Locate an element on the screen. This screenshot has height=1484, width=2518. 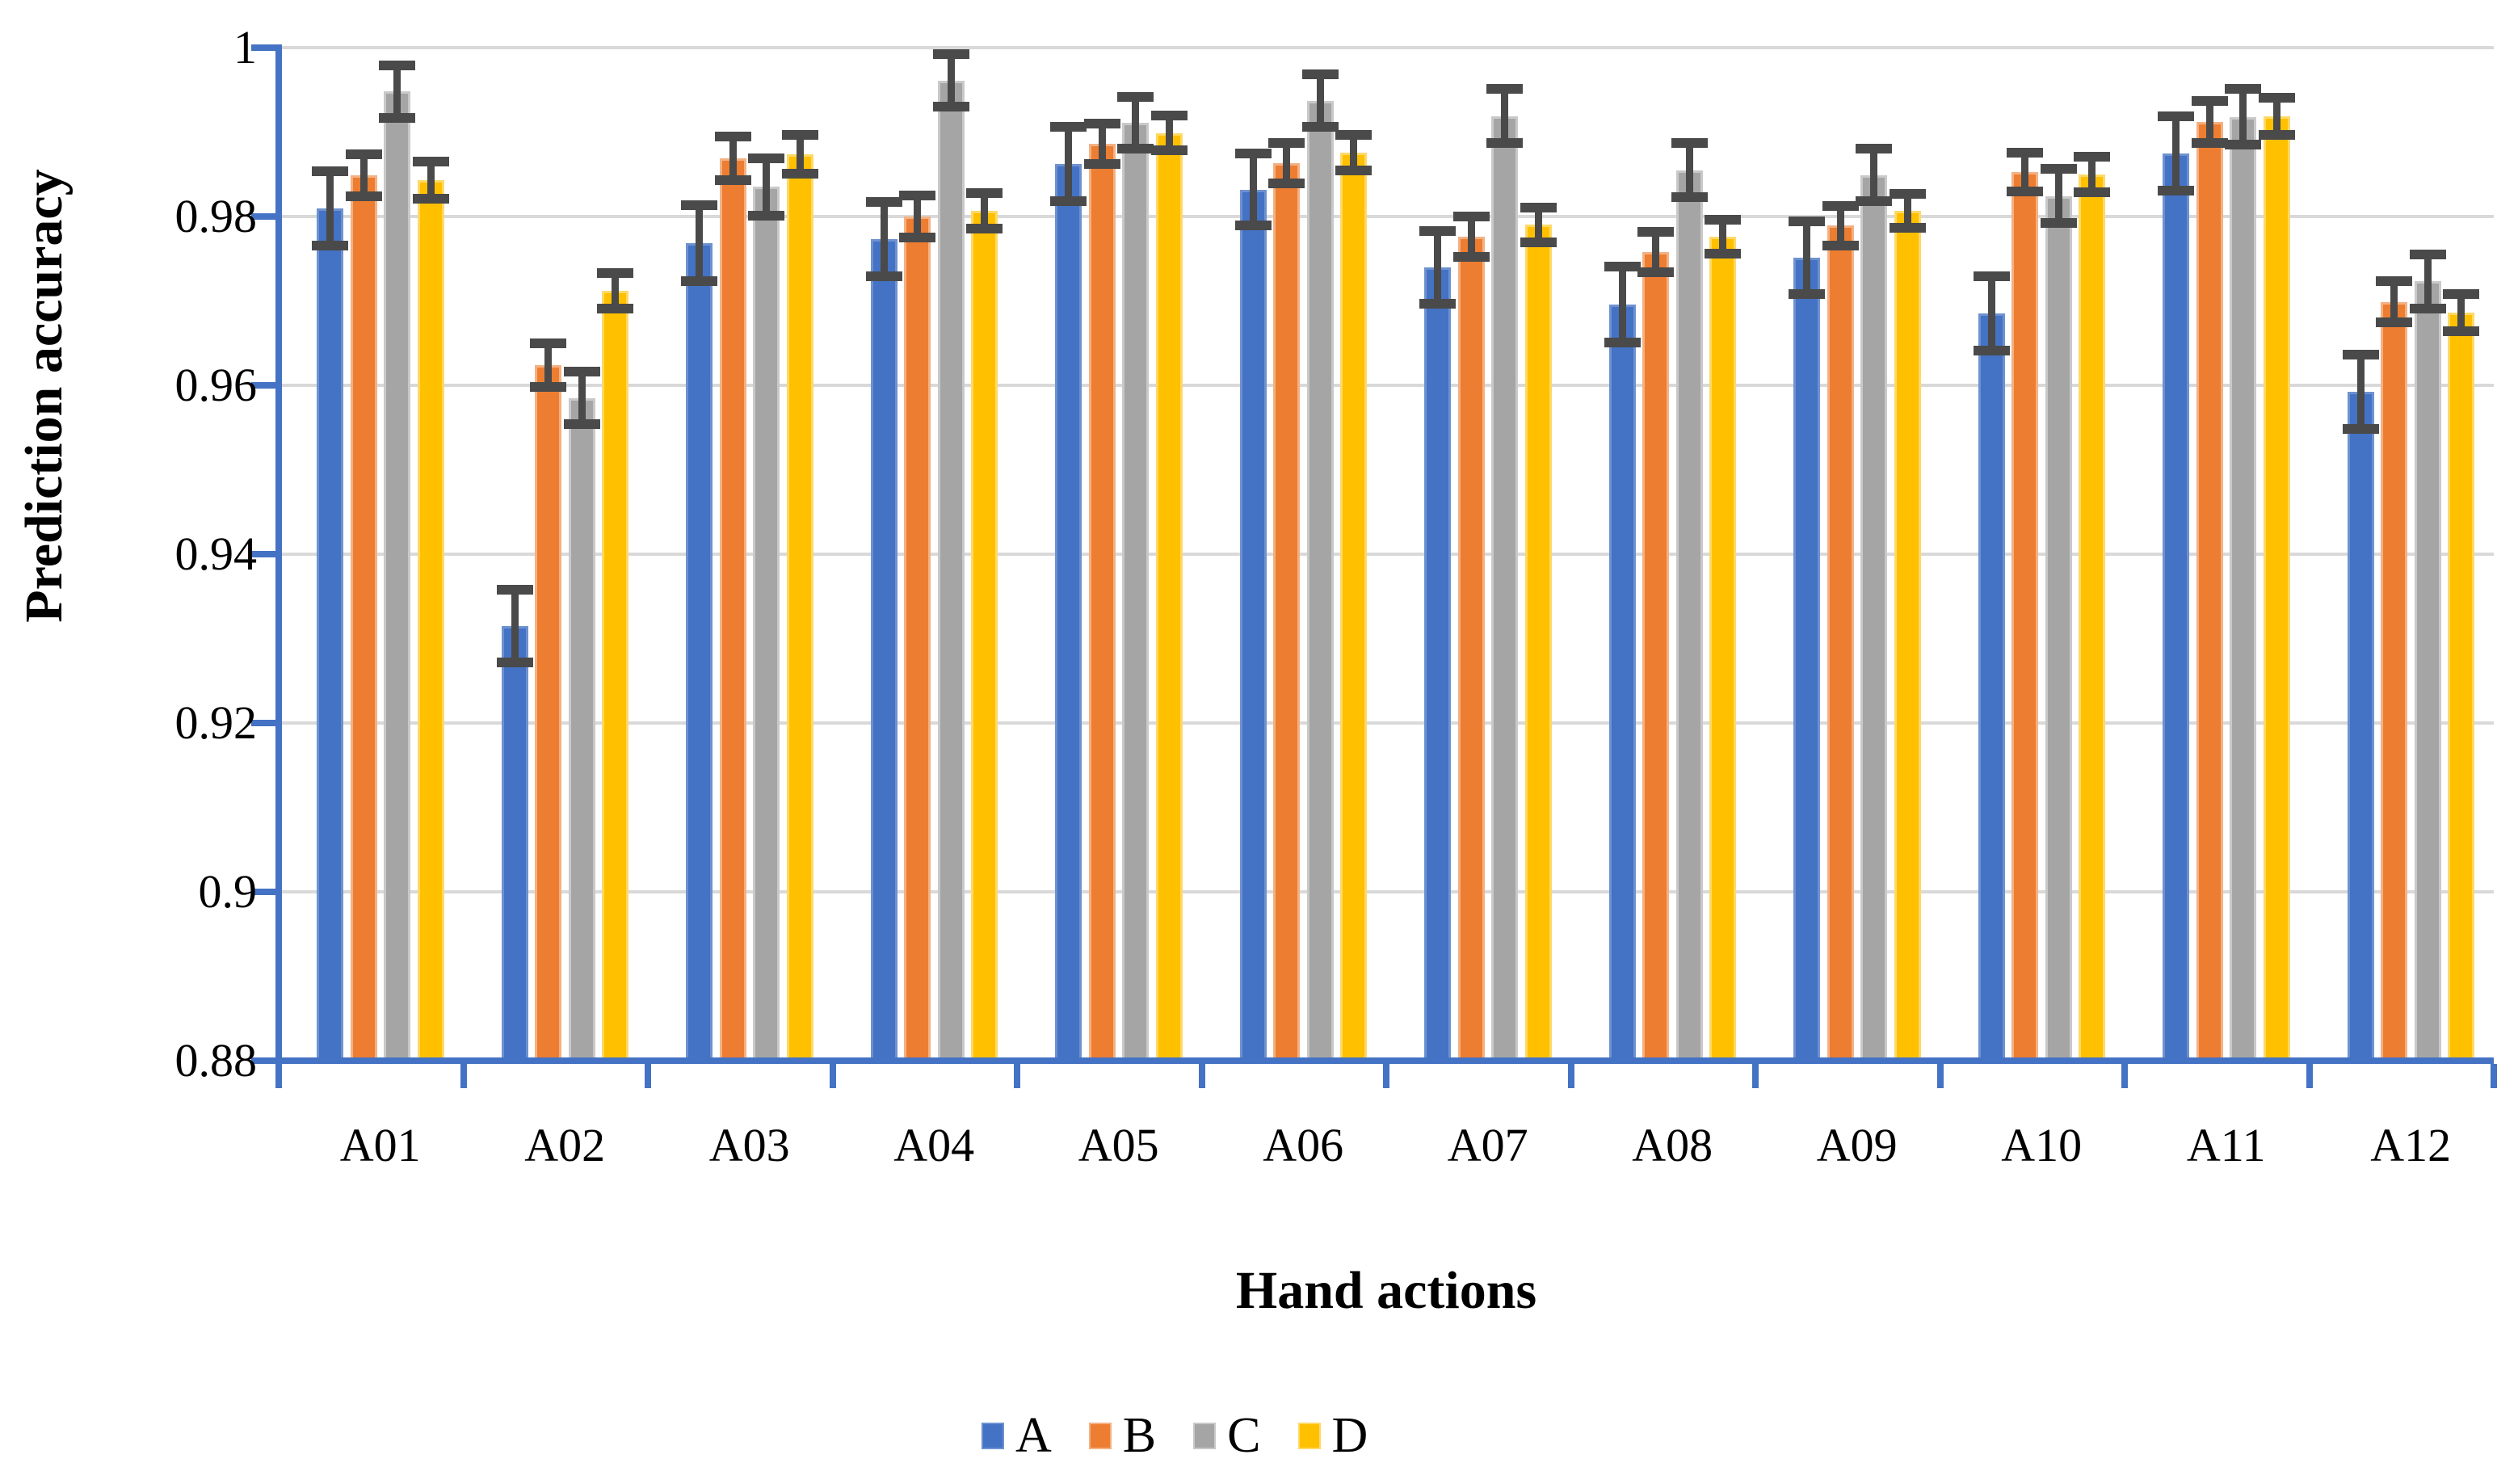
x-tick-label-A07: A07 is located at coordinates (1487, 1145).